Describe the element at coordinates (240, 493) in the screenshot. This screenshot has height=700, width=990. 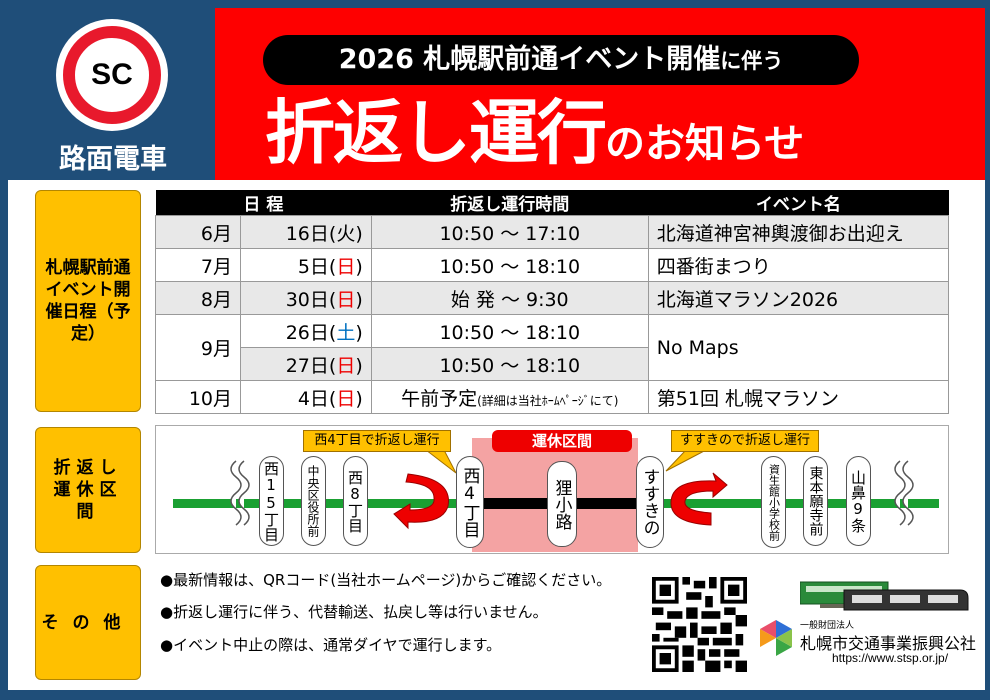
I see `line-break-west-icon` at that location.